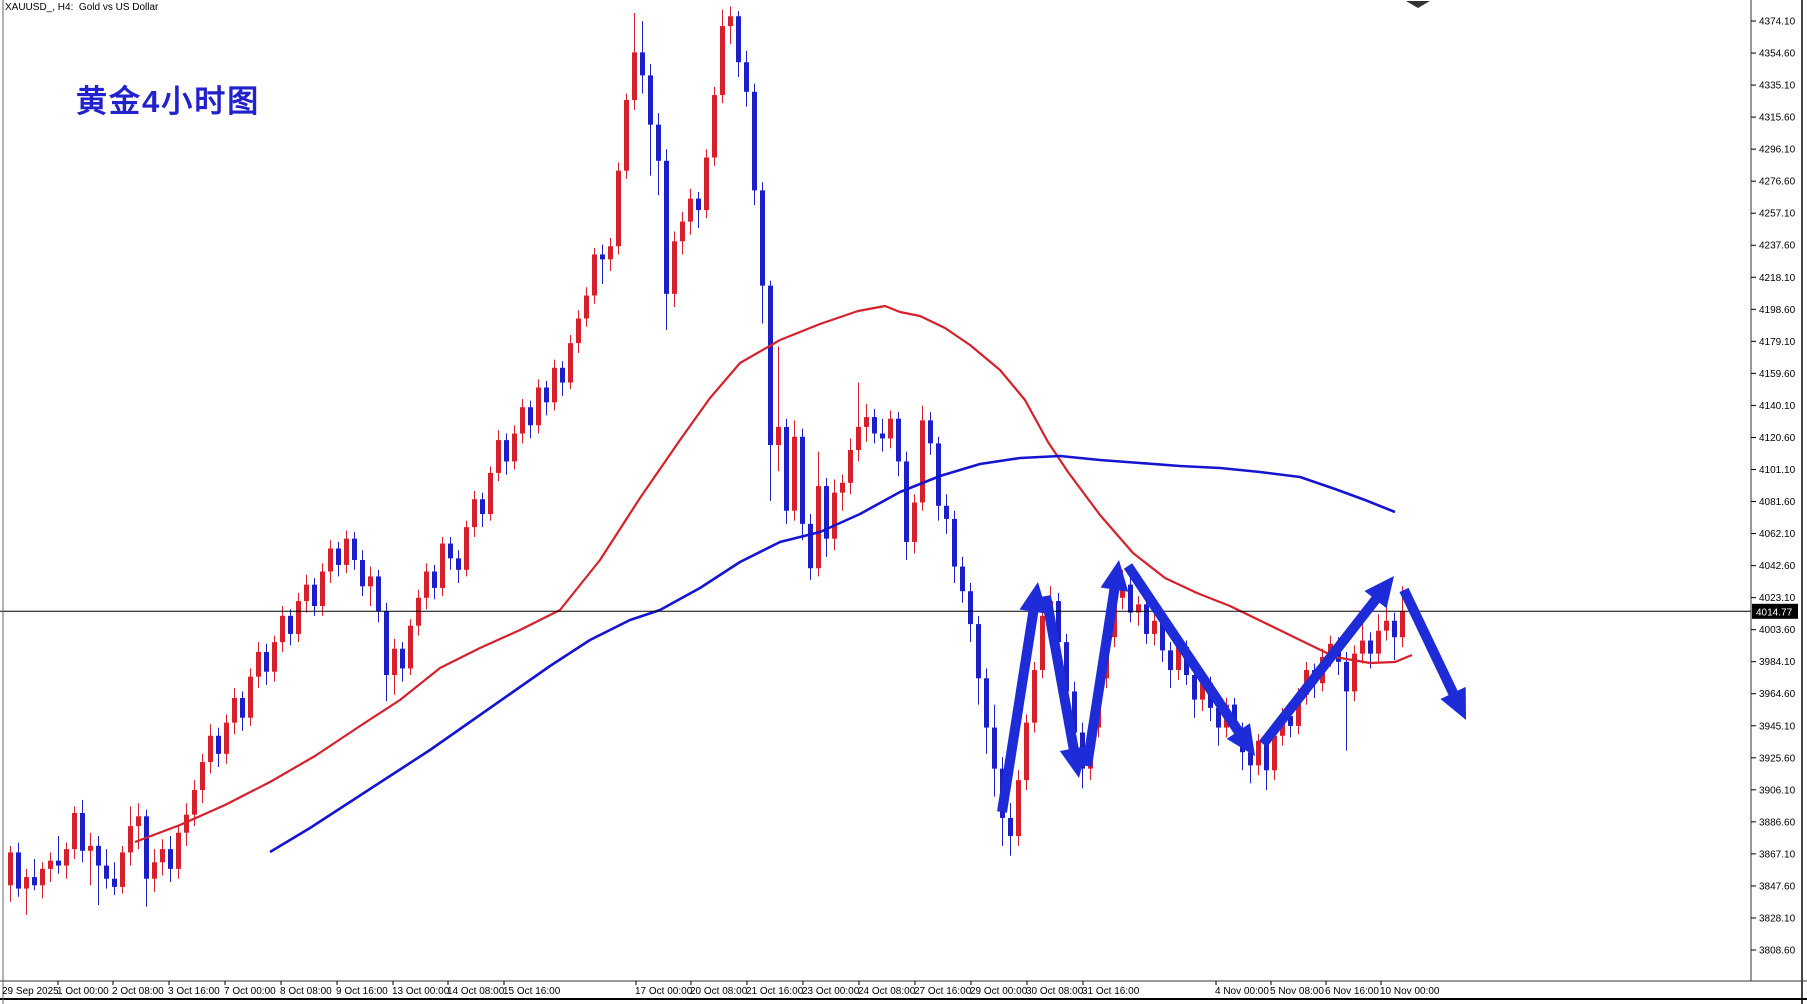 This screenshot has height=1004, width=1807. Describe the element at coordinates (138, 991) in the screenshot. I see `time-tick-label: 2 Oct 08:00` at that location.